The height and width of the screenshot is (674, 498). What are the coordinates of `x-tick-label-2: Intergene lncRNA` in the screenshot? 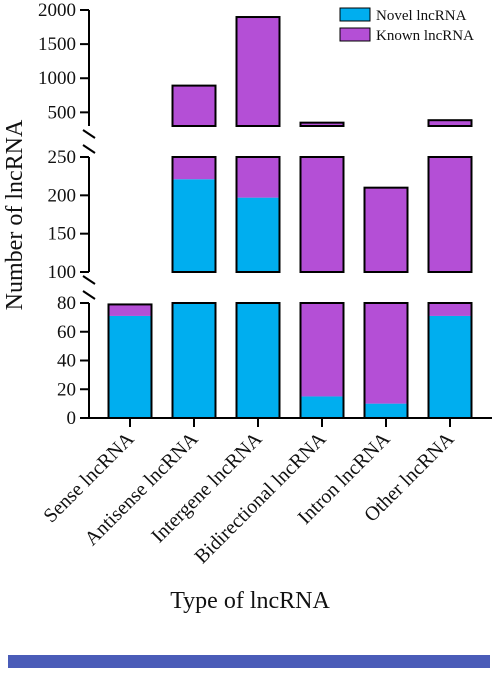 It's located at (207, 488).